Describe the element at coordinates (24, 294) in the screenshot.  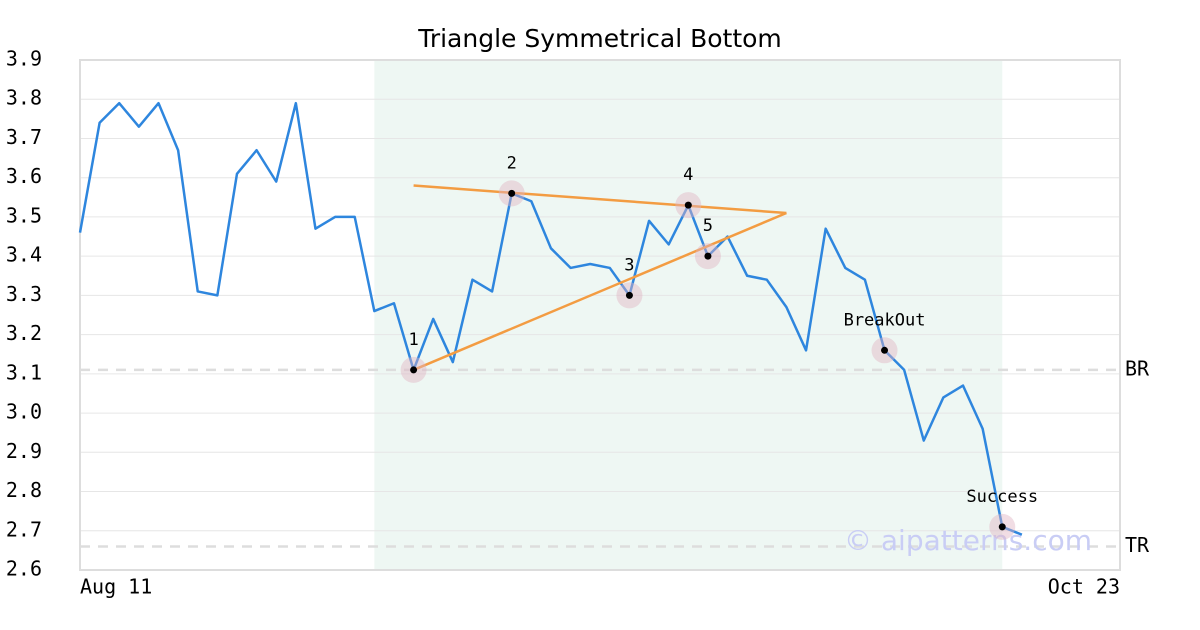
I see `y-tick-label: 3.3` at that location.